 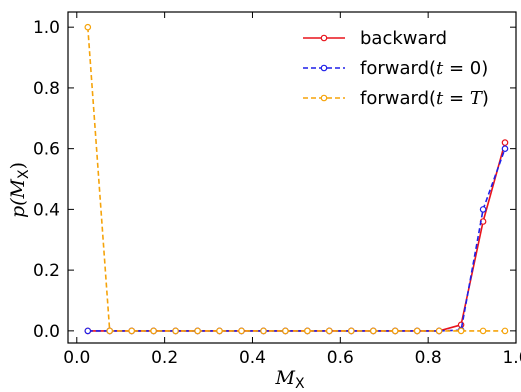 I want to click on y-tick-label-5: 1.0, so click(x=46, y=28).